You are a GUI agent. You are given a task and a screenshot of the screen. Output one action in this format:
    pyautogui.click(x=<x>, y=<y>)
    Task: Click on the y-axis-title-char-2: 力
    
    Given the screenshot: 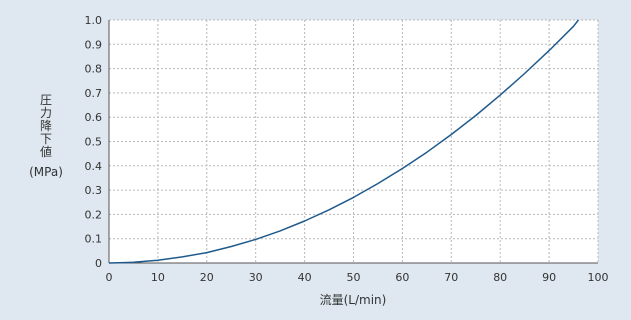 What is the action you would take?
    pyautogui.click(x=46, y=113)
    